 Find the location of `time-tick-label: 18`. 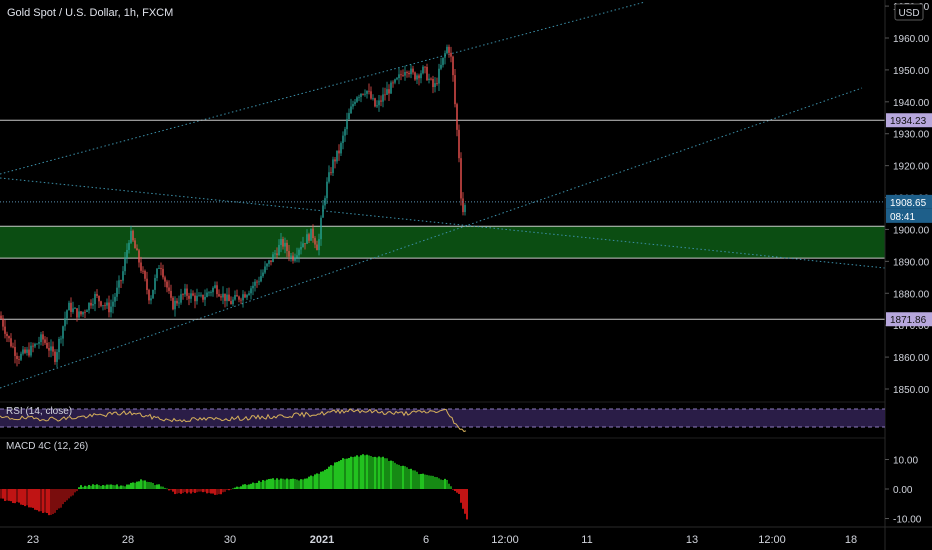

time-tick-label: 18 is located at coordinates (851, 540).